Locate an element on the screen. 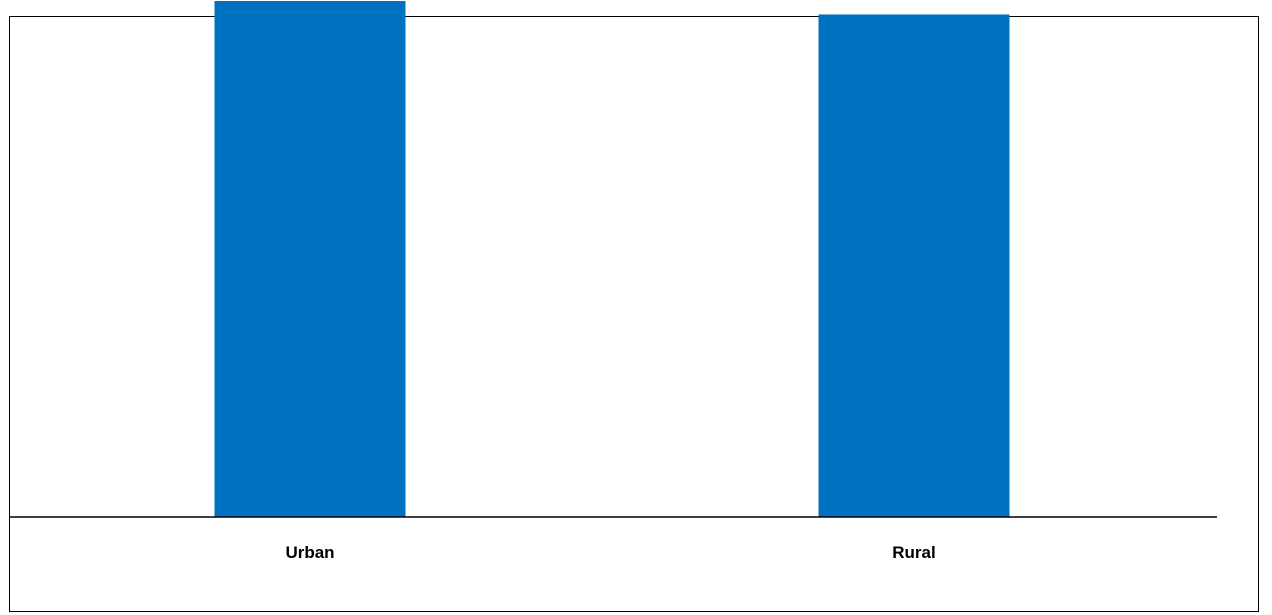  bar-rural is located at coordinates (914, 265).